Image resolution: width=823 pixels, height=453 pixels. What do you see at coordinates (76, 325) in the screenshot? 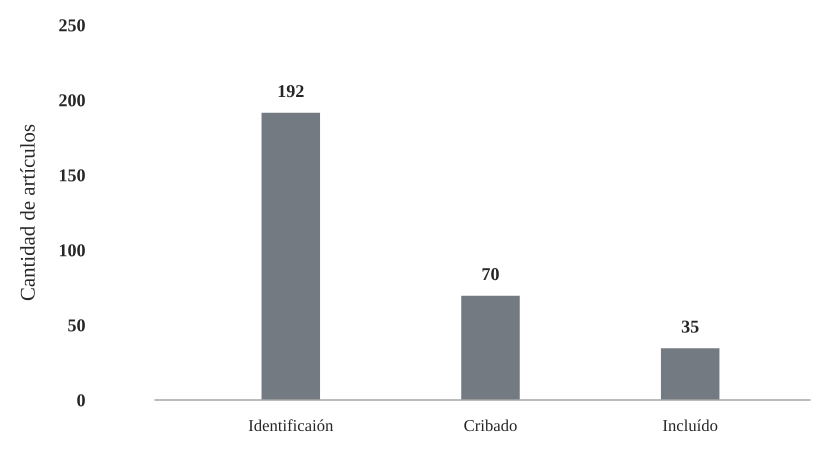
I see `y-tick-label: 50` at bounding box center [76, 325].